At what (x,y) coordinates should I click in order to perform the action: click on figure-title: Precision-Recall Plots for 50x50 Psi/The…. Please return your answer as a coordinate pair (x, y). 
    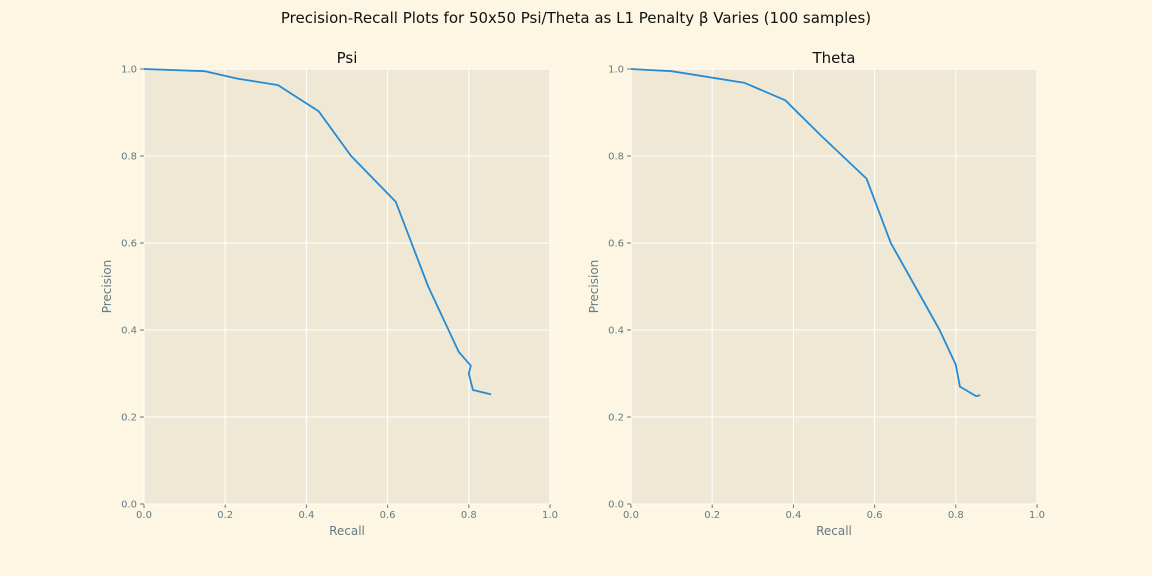
    Looking at the image, I should click on (576, 18).